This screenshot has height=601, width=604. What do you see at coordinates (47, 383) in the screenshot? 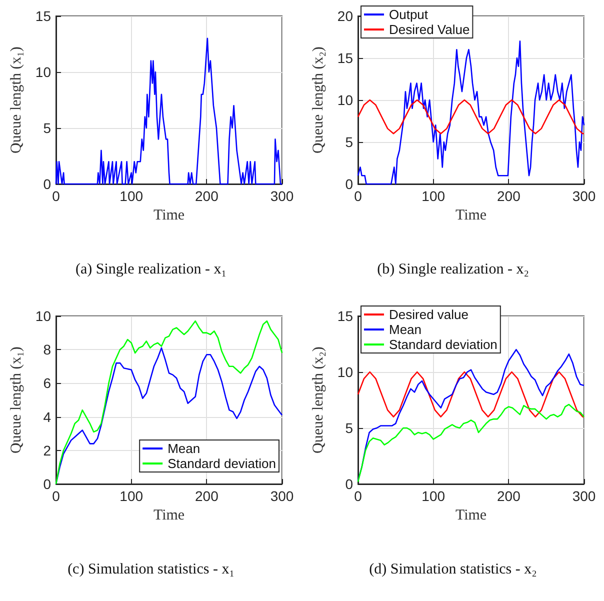
I see `y-tick-label: 6` at bounding box center [47, 383].